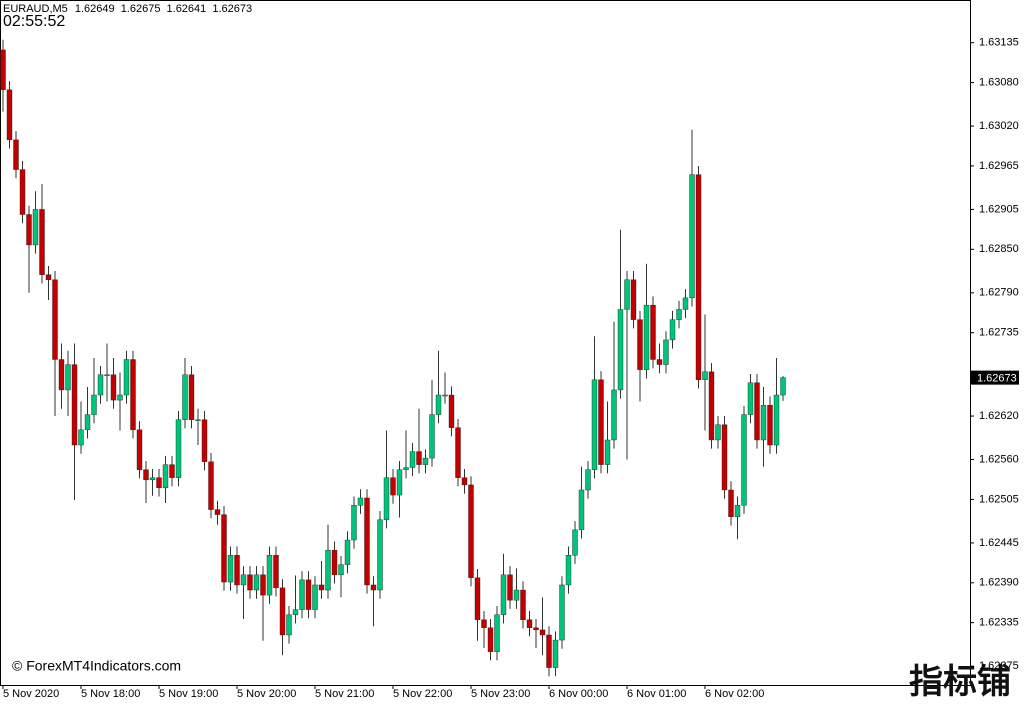 The image size is (1024, 705). What do you see at coordinates (141, 9) in the screenshot?
I see `header-high: 1.62675` at bounding box center [141, 9].